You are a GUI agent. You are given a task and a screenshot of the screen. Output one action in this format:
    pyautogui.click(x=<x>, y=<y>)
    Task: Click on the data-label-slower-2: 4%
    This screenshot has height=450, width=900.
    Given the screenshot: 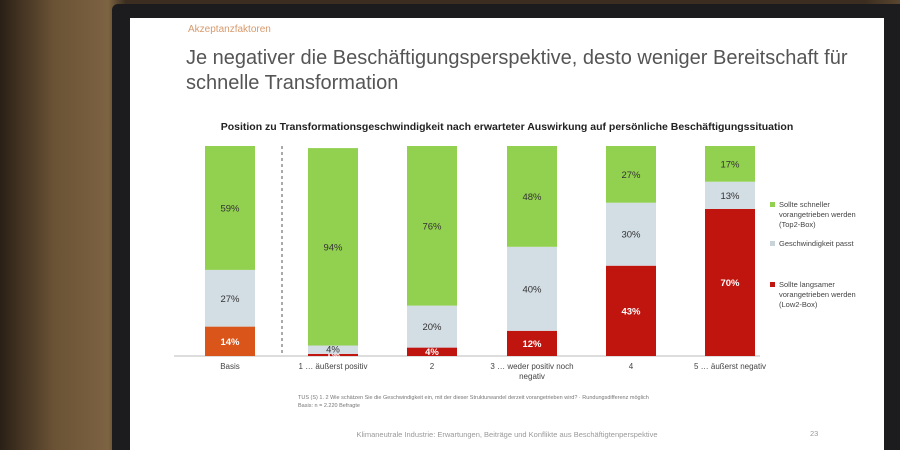 What is the action you would take?
    pyautogui.click(x=432, y=352)
    